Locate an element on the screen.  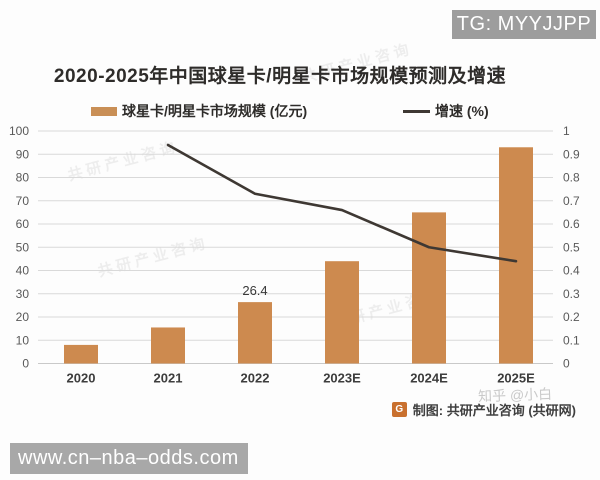
legend-label-market-size: 球星卡/明星卡市场规模 (亿元) is located at coordinates (215, 111).